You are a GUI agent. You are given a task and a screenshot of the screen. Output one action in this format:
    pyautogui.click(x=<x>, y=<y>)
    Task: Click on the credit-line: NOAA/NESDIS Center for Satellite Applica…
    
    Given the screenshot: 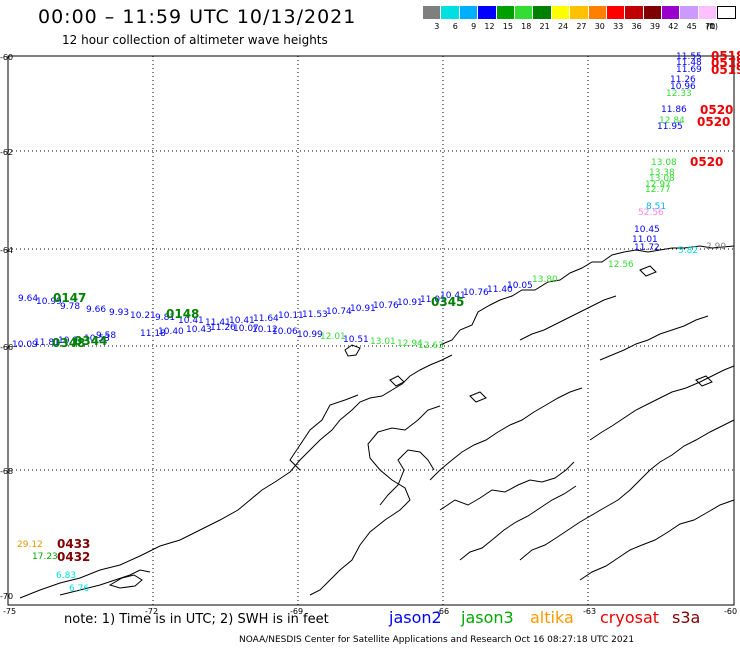 What is the action you would take?
    pyautogui.click(x=437, y=640)
    